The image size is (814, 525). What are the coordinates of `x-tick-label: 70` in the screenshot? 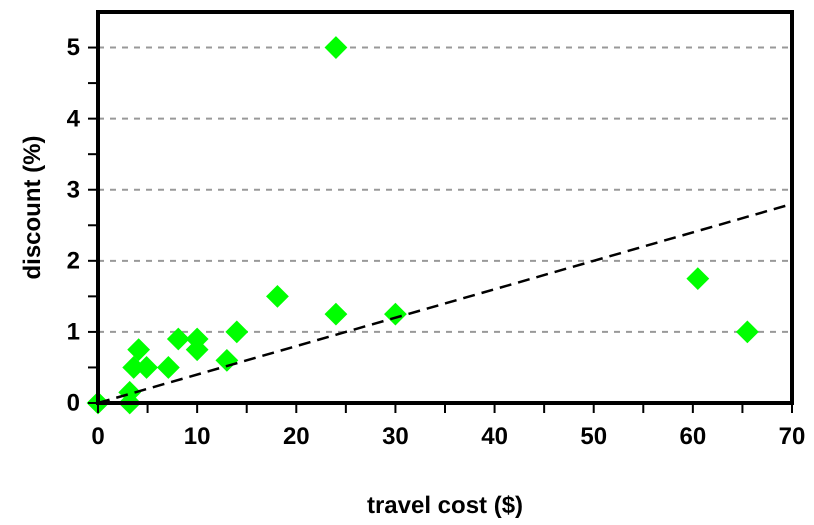 It's located at (792, 436).